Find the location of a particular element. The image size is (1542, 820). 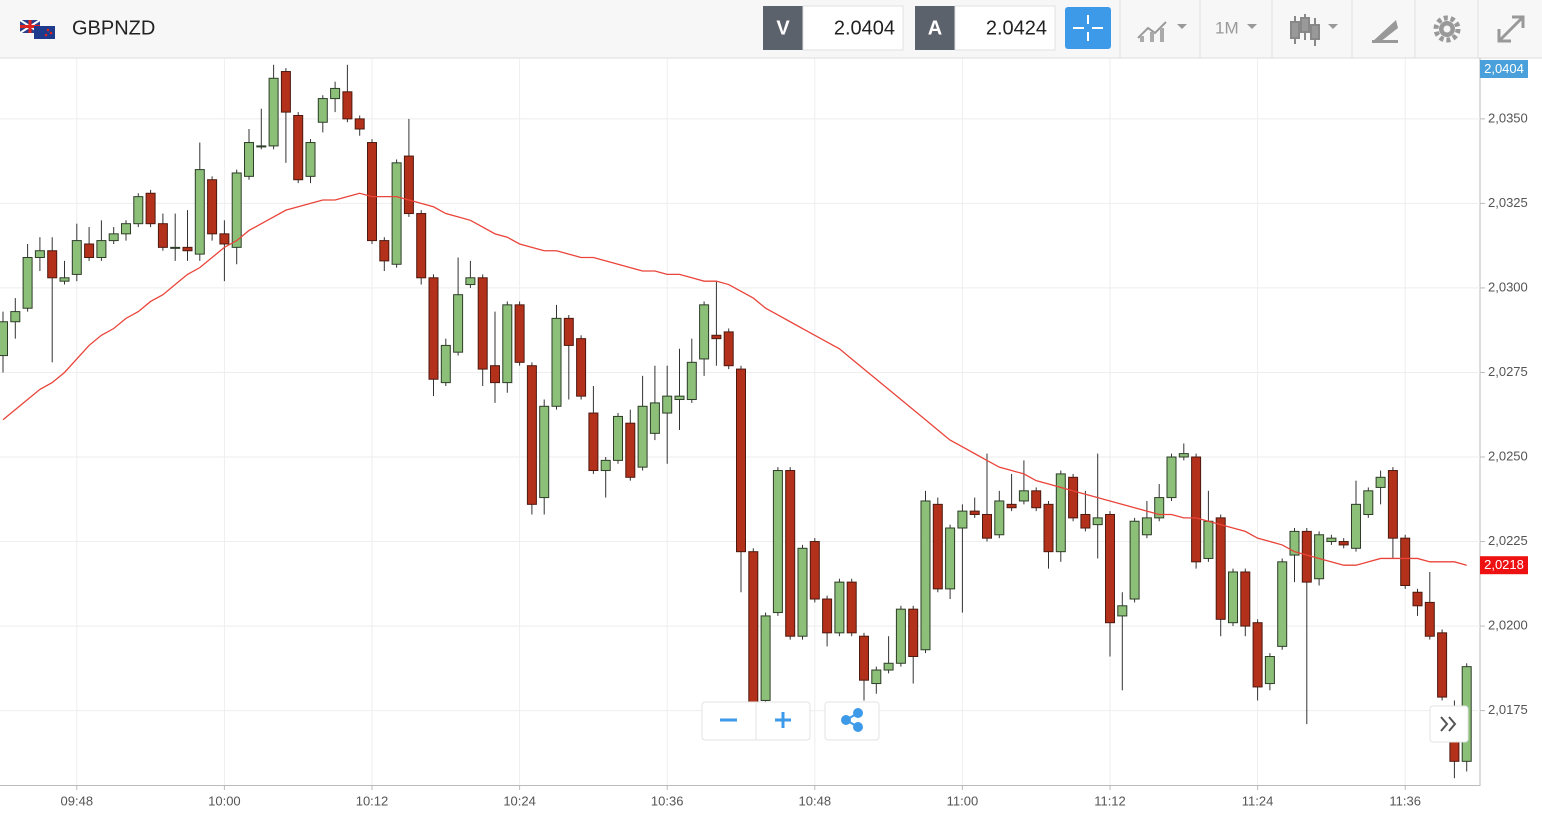

timeframe: 1M is located at coordinates (1227, 27).